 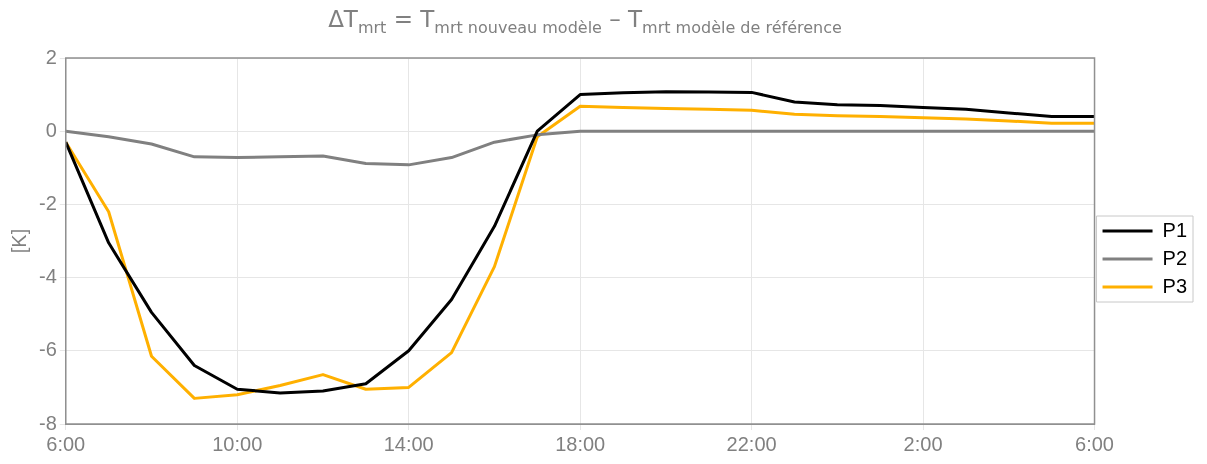 I want to click on y-tick-label: -4, so click(x=47, y=276).